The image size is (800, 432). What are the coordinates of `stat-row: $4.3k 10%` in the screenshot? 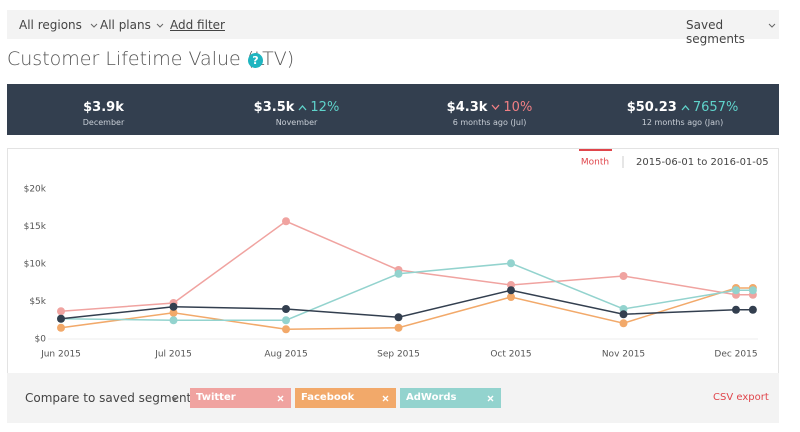 It's located at (489, 105).